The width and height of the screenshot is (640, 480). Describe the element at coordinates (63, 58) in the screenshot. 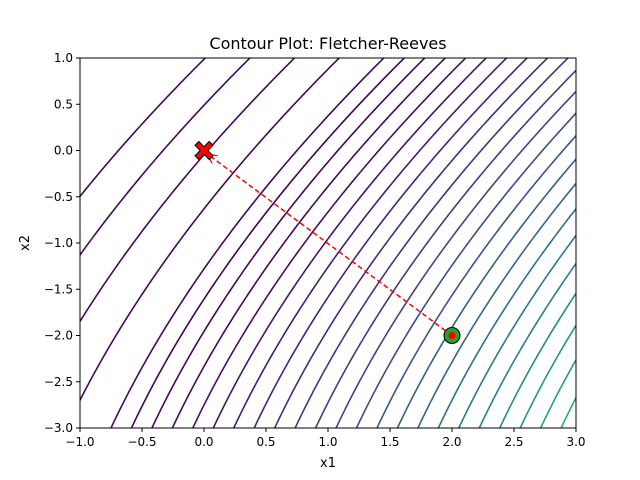

I see `y-tick-label: 1.0` at that location.